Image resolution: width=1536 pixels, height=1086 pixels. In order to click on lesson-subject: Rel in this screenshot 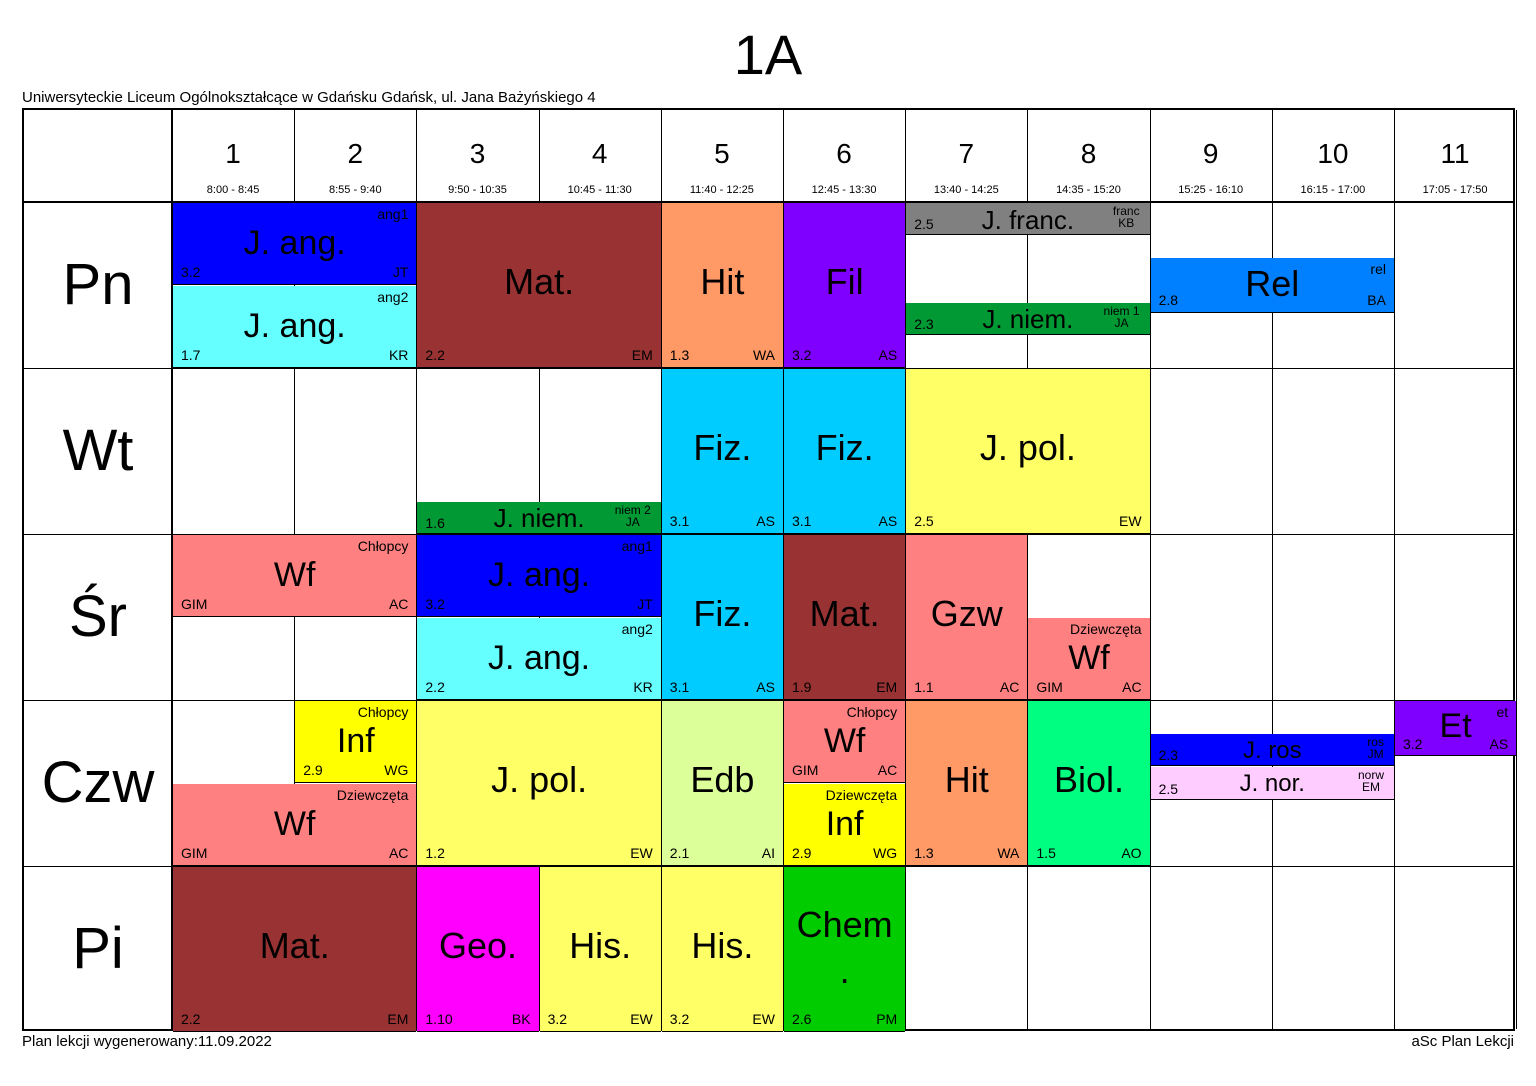, I will do `click(1272, 283)`.